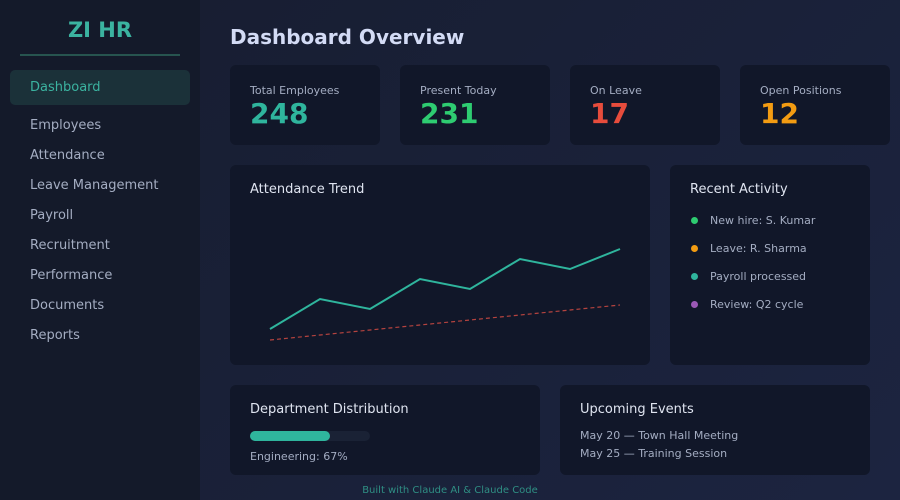 The height and width of the screenshot is (500, 900). Describe the element at coordinates (637, 409) in the screenshot. I see `panel-title: Upcoming Events` at that location.